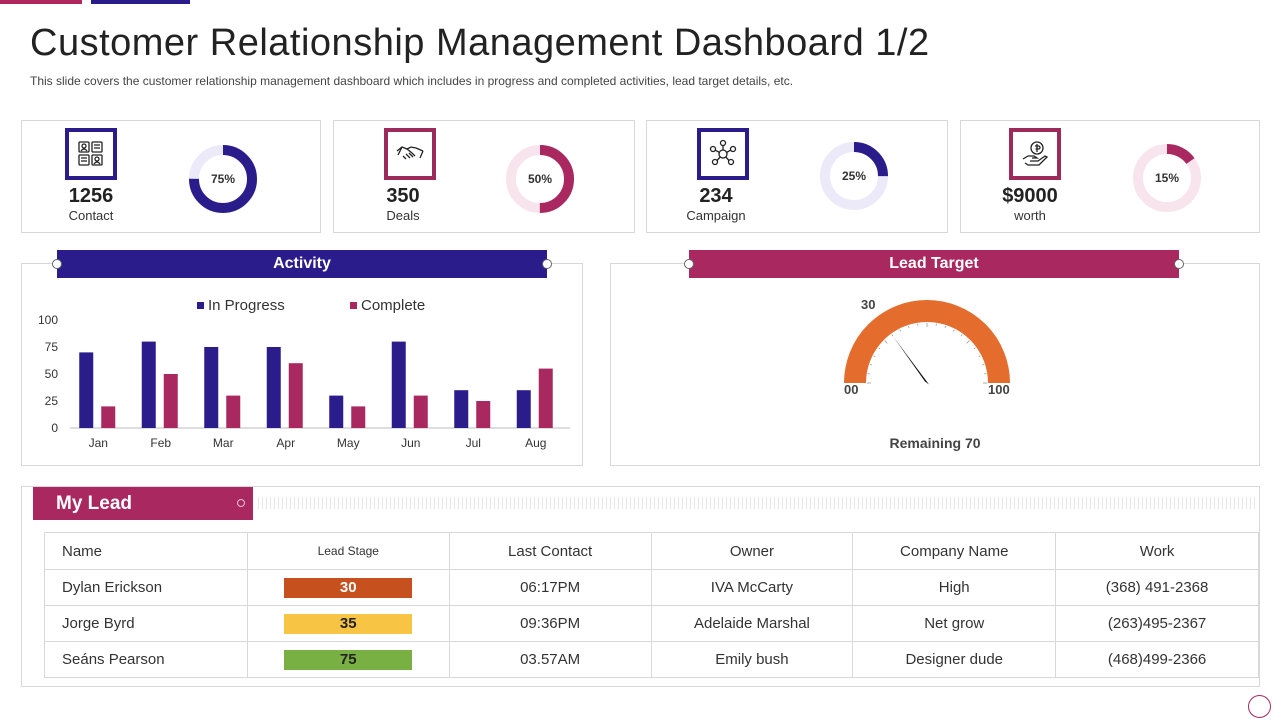  Describe the element at coordinates (797, 176) in the screenshot. I see `kpi-card-campaign: 234 Campaign 25%` at that location.